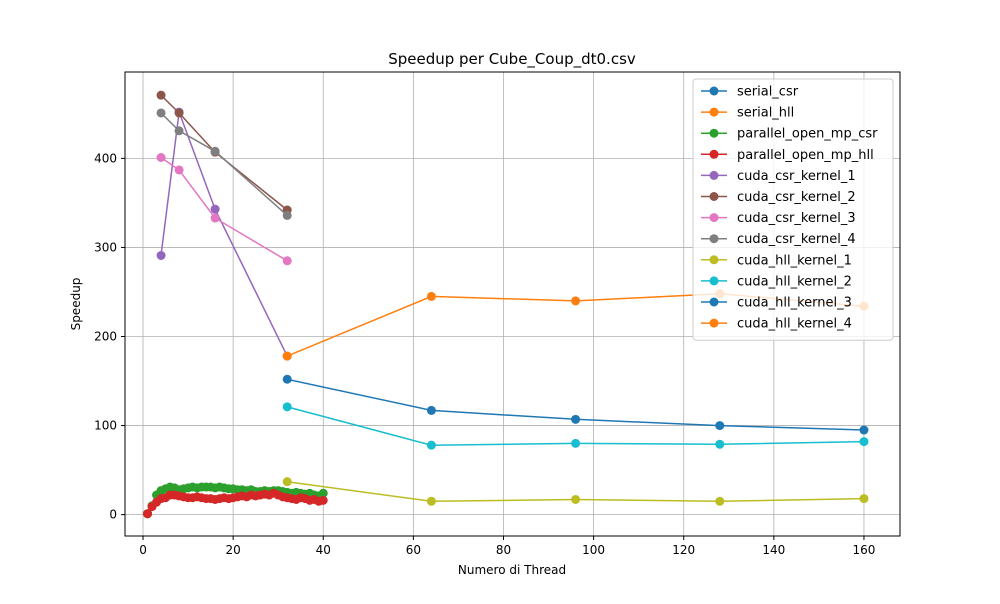 Image resolution: width=1000 pixels, height=604 pixels. I want to click on legend-item: parallel_open_mp_hll, so click(787, 155).